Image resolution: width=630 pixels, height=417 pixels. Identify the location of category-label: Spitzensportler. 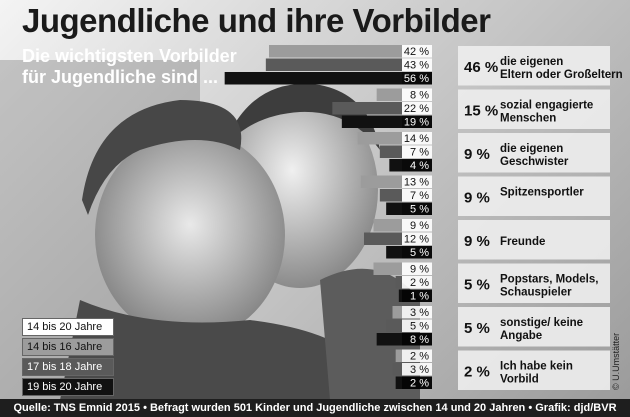
(542, 192).